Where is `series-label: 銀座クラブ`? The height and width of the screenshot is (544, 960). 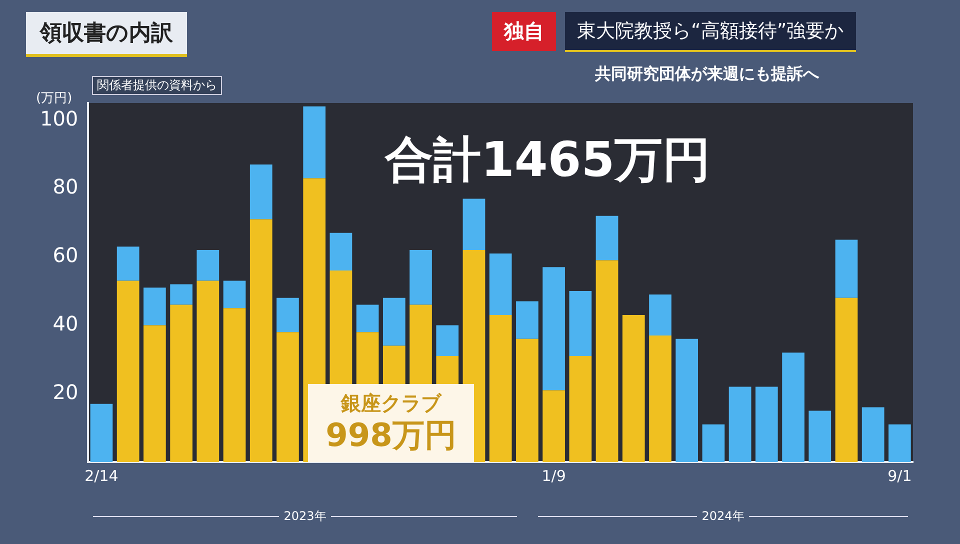
series-label: 銀座クラブ is located at coordinates (391, 403).